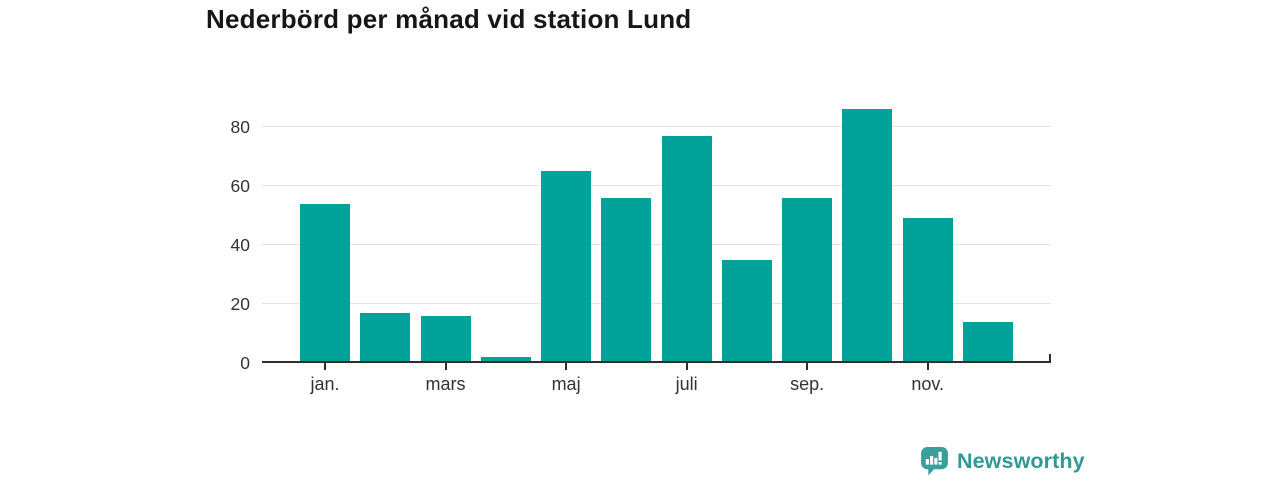  Describe the element at coordinates (626, 280) in the screenshot. I see `bar-juni` at that location.